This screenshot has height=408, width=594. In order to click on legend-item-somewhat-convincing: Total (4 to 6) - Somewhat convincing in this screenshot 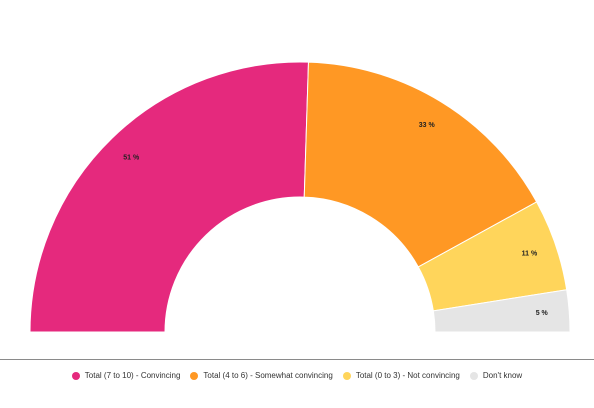, I will do `click(261, 375)`.